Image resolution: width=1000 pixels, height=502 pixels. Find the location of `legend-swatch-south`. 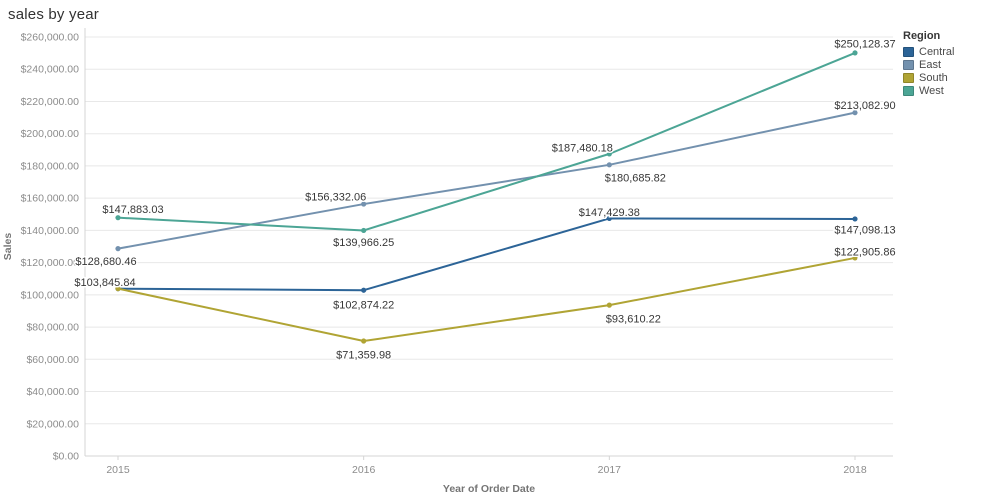

legend-swatch-south is located at coordinates (908, 77).